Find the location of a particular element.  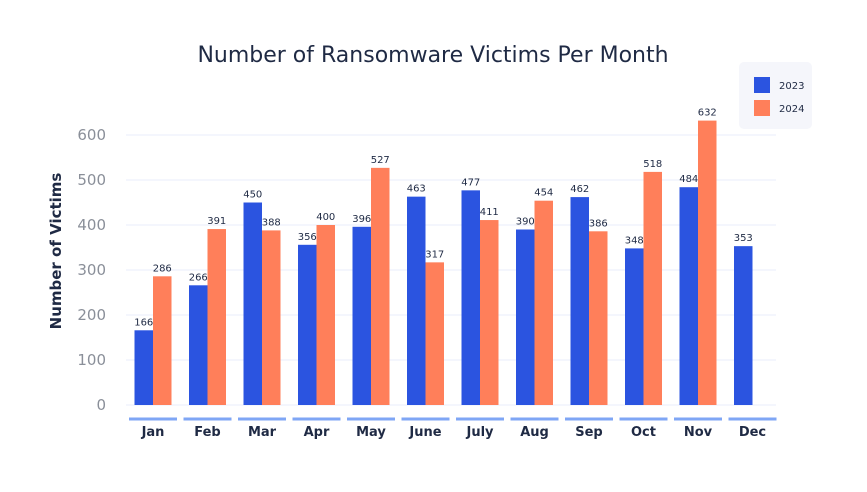

x-tick-label: Oct is located at coordinates (643, 432).